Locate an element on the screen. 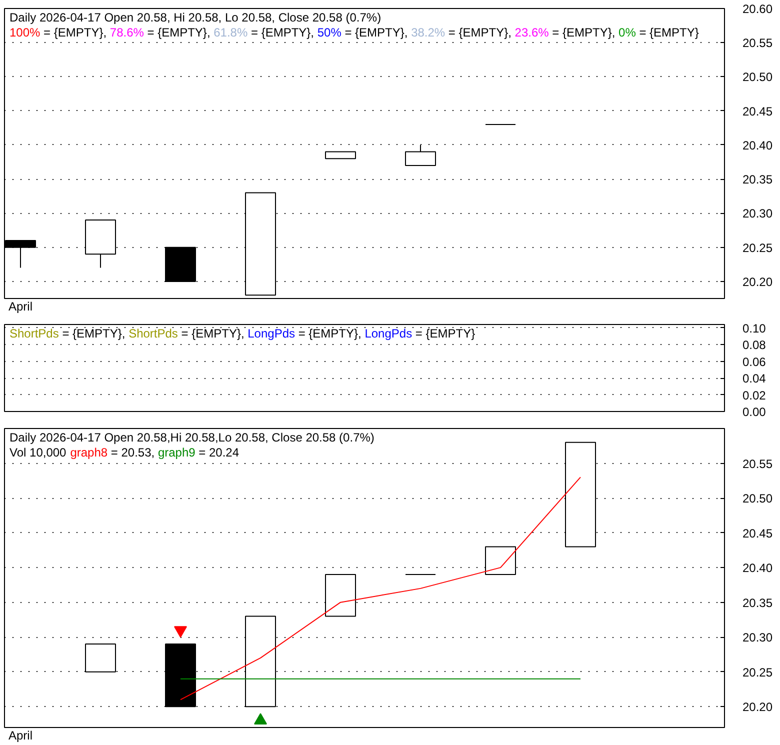 Image resolution: width=780 pixels, height=745 pixels. text: graph9 = 20.24 is located at coordinates (199, 453).